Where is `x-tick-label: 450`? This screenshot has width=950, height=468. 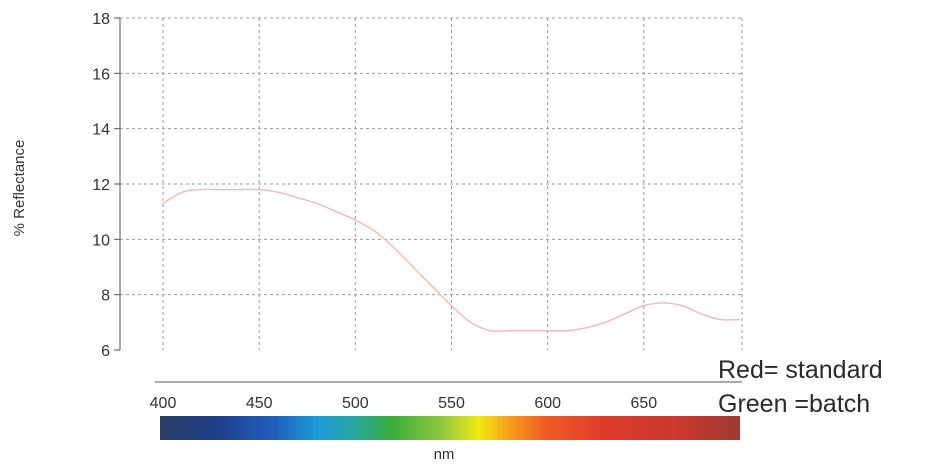 x-tick-label: 450 is located at coordinates (259, 403).